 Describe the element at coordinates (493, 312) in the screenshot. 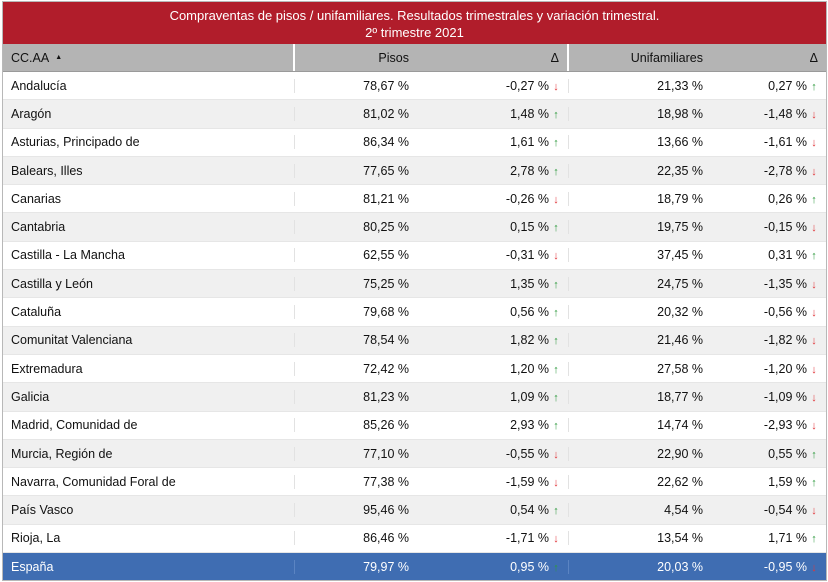

I see `pisos-delta: 0,56 % ↑` at that location.